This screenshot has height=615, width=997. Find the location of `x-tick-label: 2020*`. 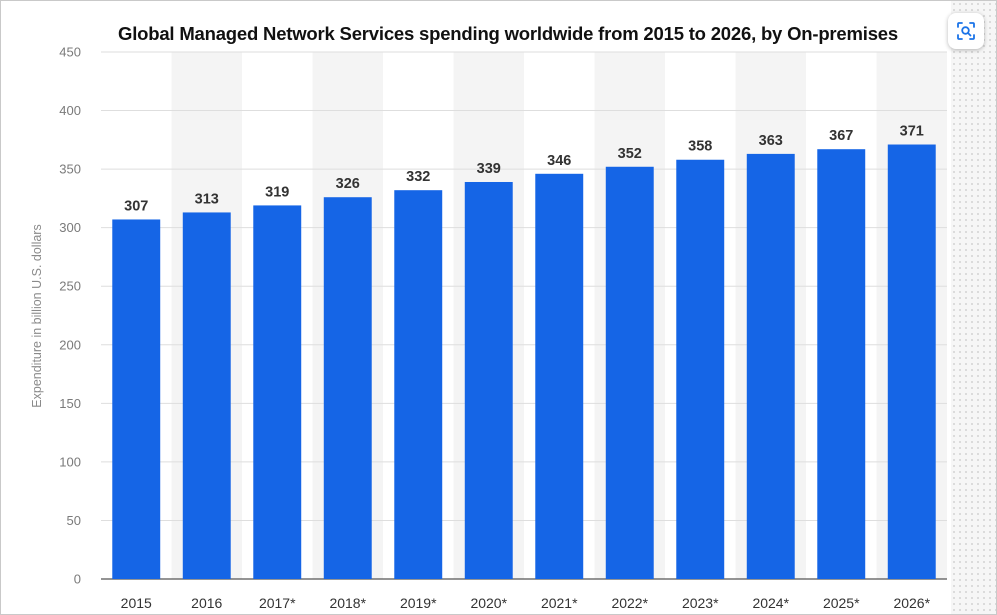

x-tick-label: 2020* is located at coordinates (488, 603).